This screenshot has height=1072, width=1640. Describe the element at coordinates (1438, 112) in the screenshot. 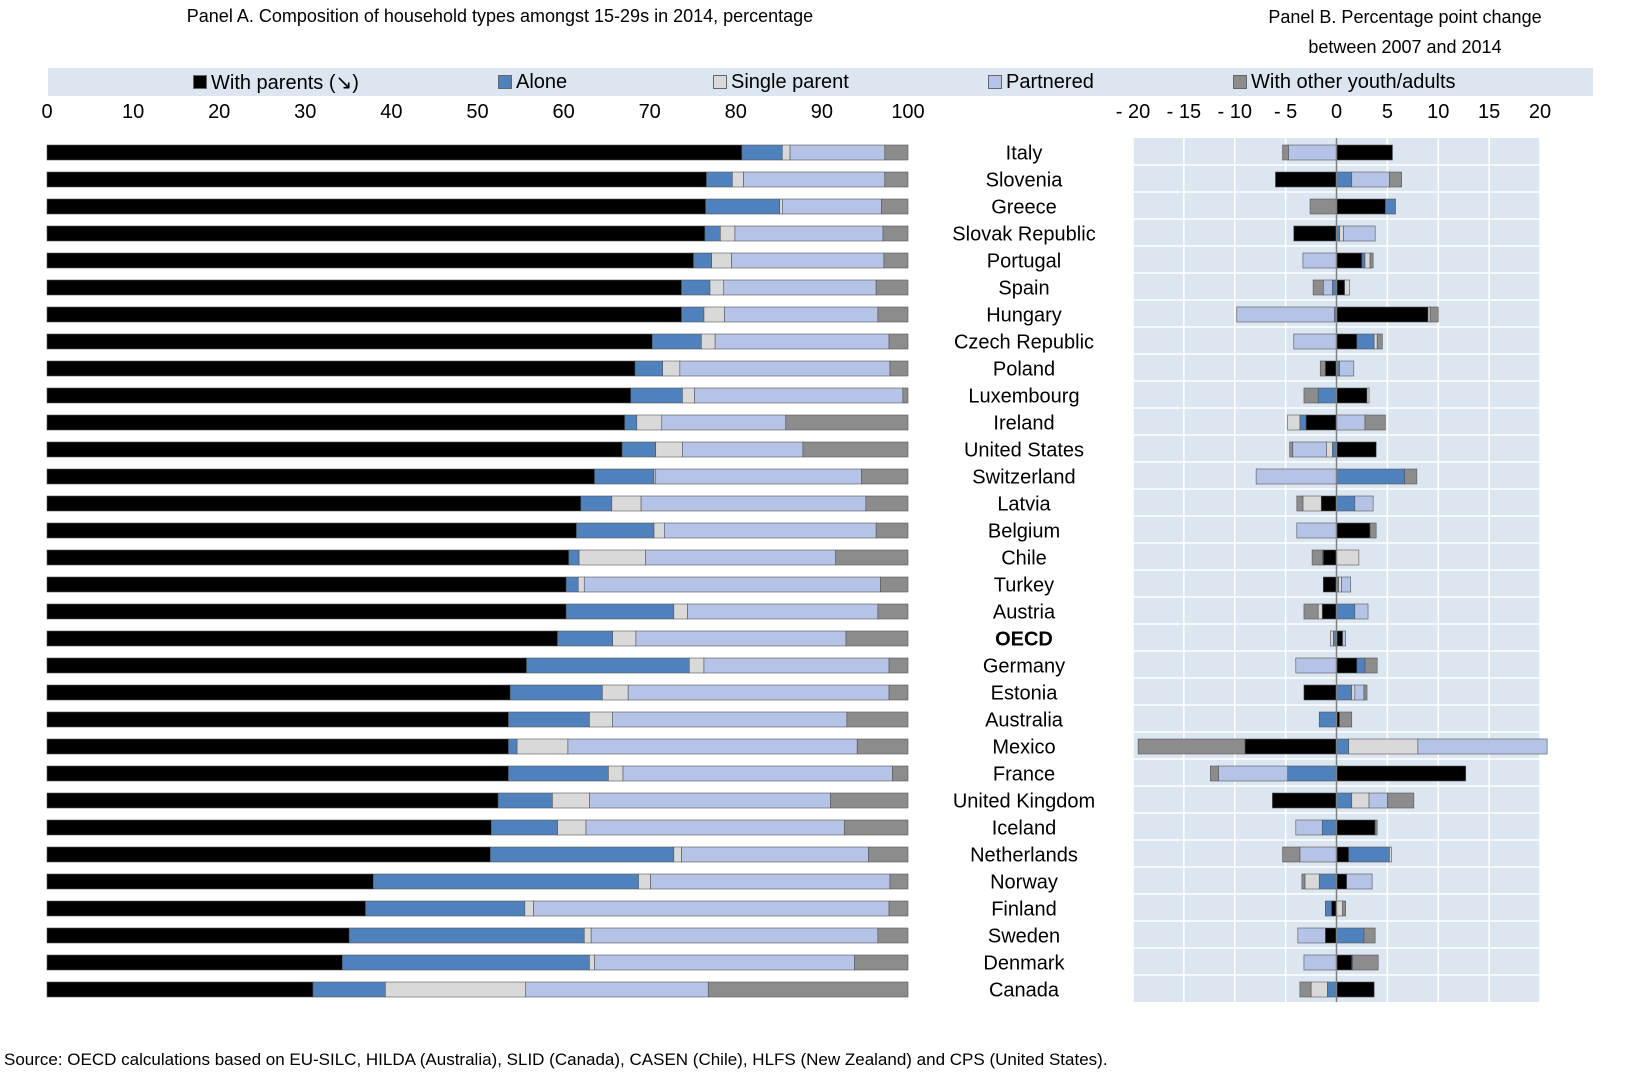

I see `panel-b-tick-label: 10` at that location.